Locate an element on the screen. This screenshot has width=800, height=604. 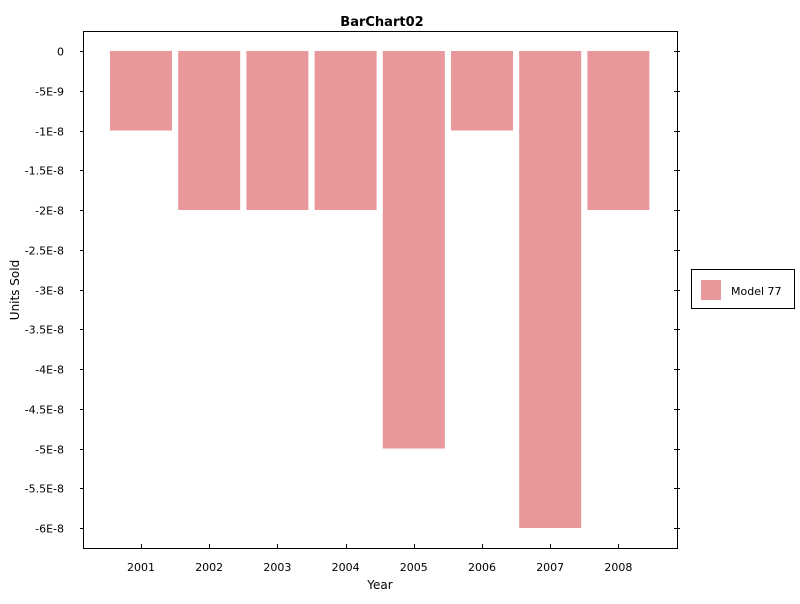
bar-2002 is located at coordinates (209, 130).